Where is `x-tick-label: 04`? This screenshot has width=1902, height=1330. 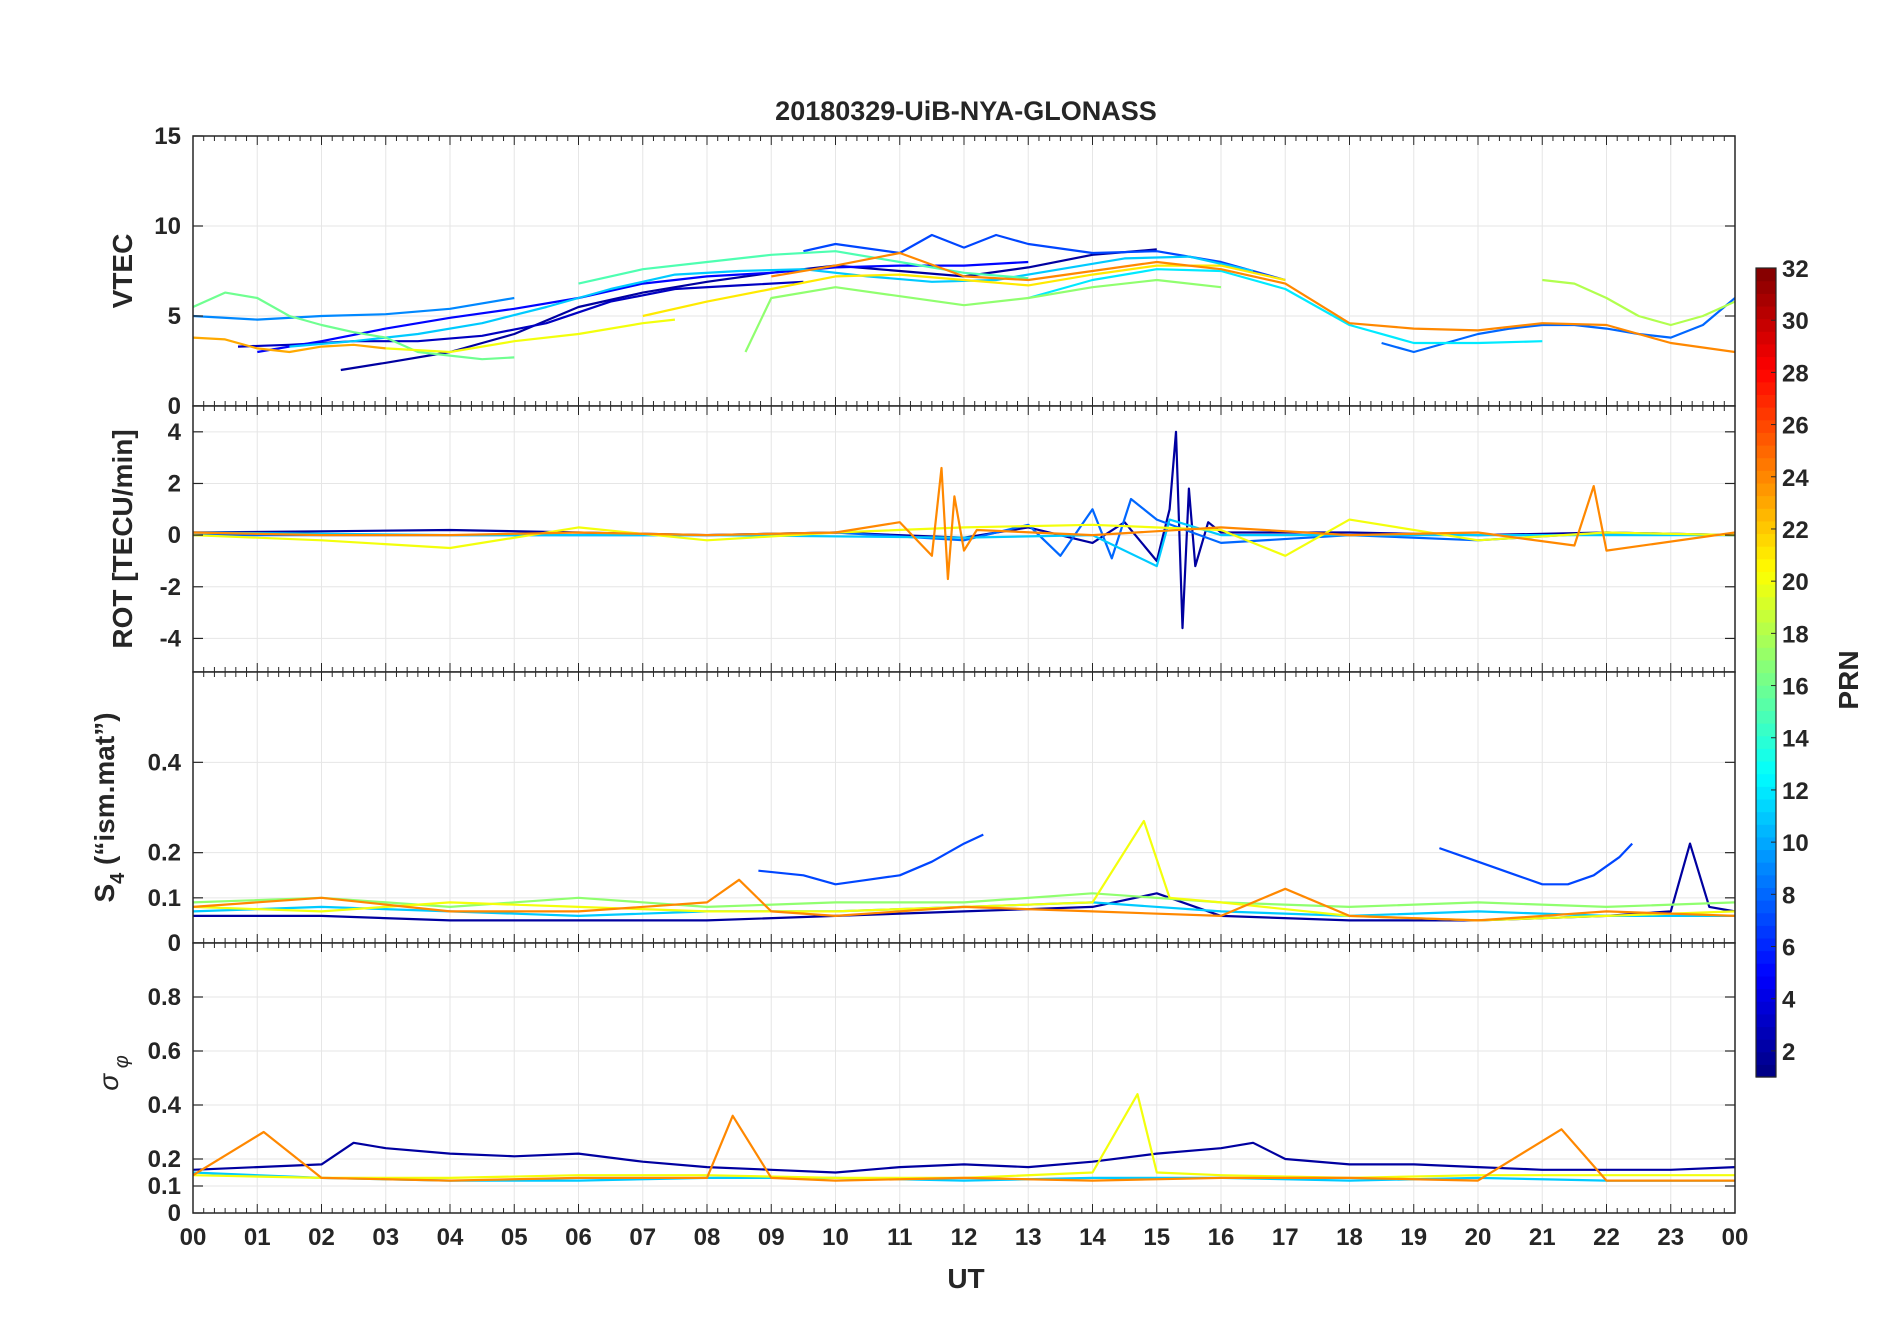 x-tick-label: 04 is located at coordinates (450, 1237).